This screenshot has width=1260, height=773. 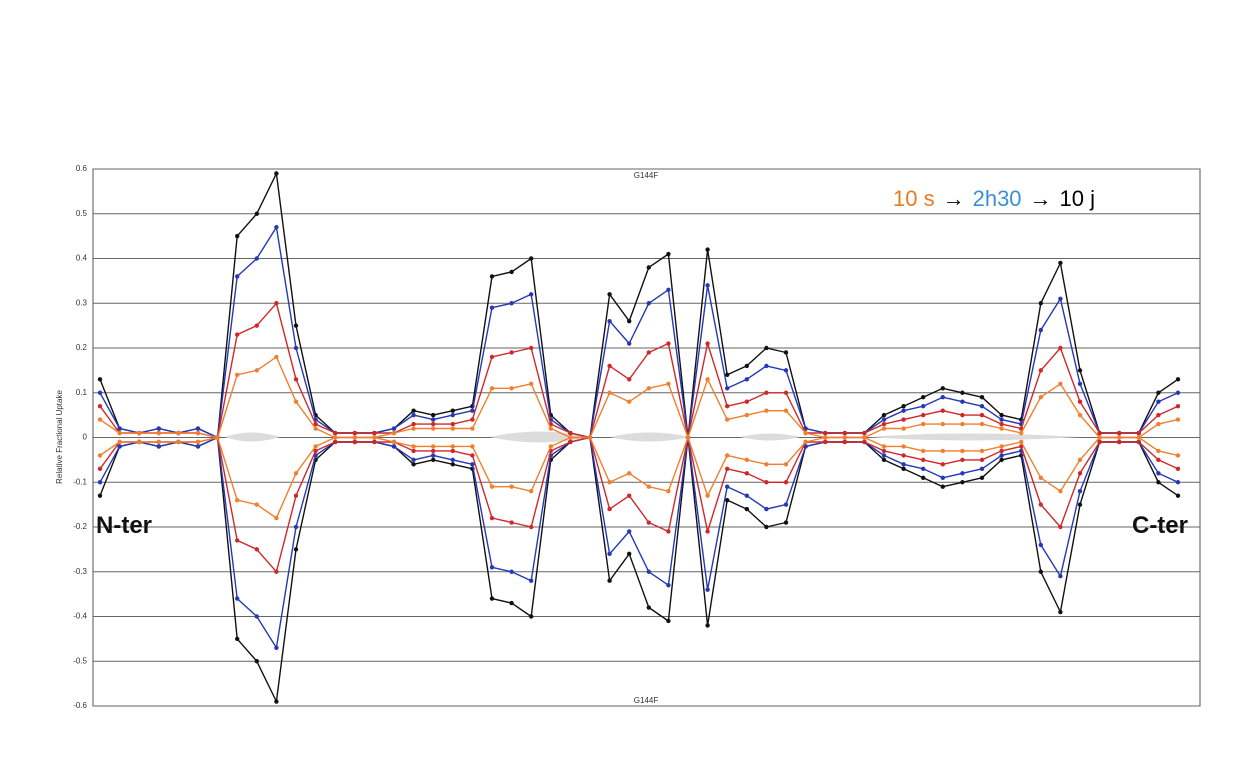 I want to click on y-tick-label: -0.2, so click(x=80, y=526).